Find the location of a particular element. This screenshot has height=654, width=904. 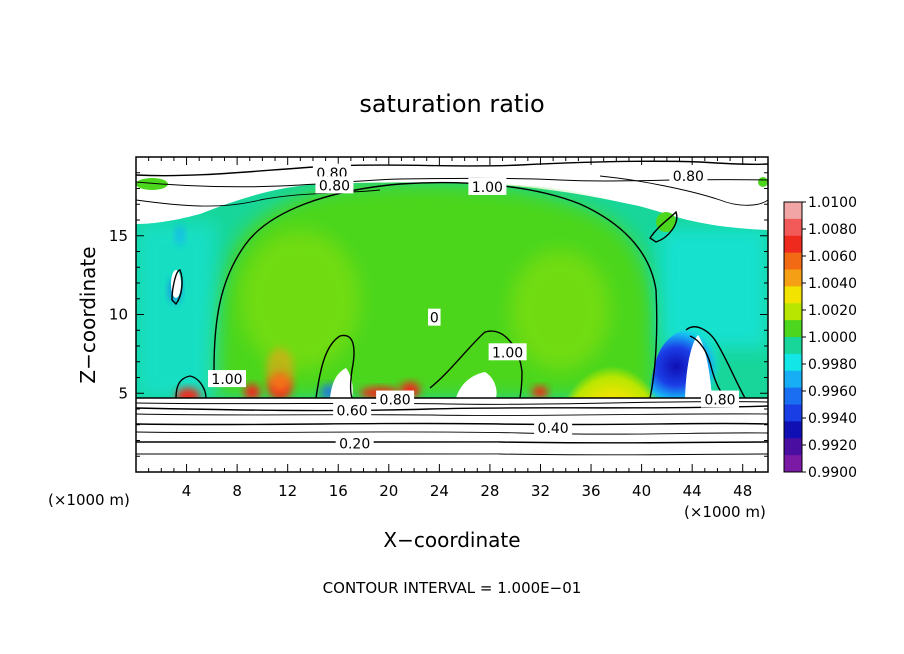

colorbar-label: 0.9900 is located at coordinates (832, 473).